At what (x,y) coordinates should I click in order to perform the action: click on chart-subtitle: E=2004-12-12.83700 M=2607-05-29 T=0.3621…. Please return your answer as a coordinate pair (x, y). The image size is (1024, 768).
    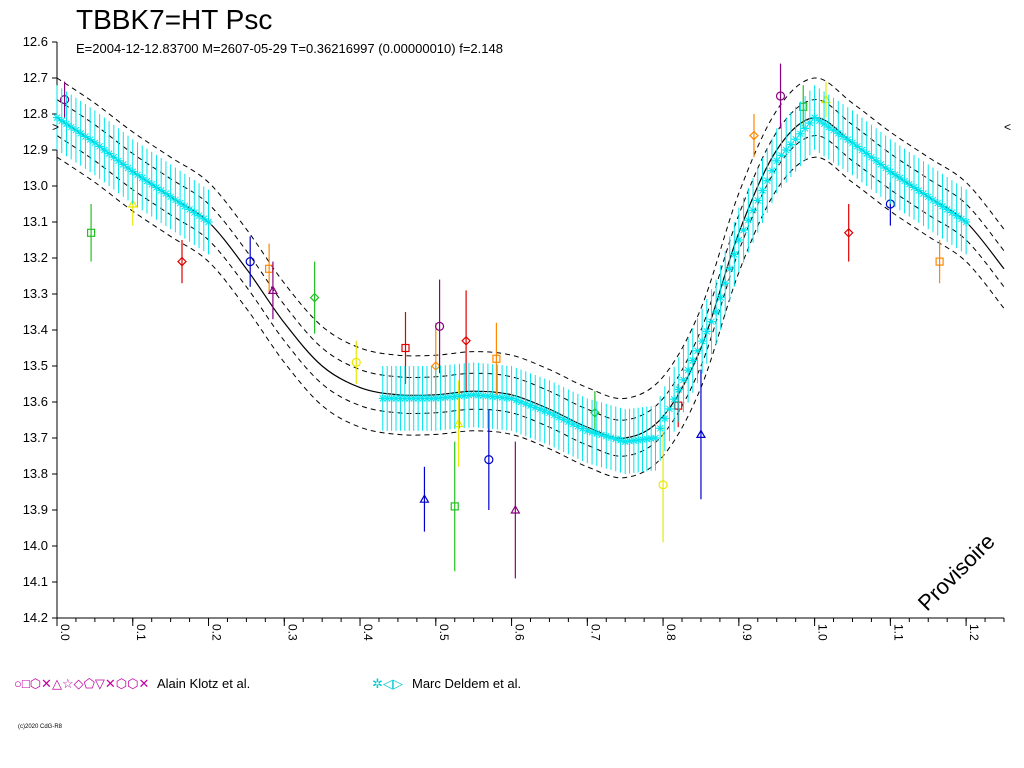
    Looking at the image, I should click on (289, 48).